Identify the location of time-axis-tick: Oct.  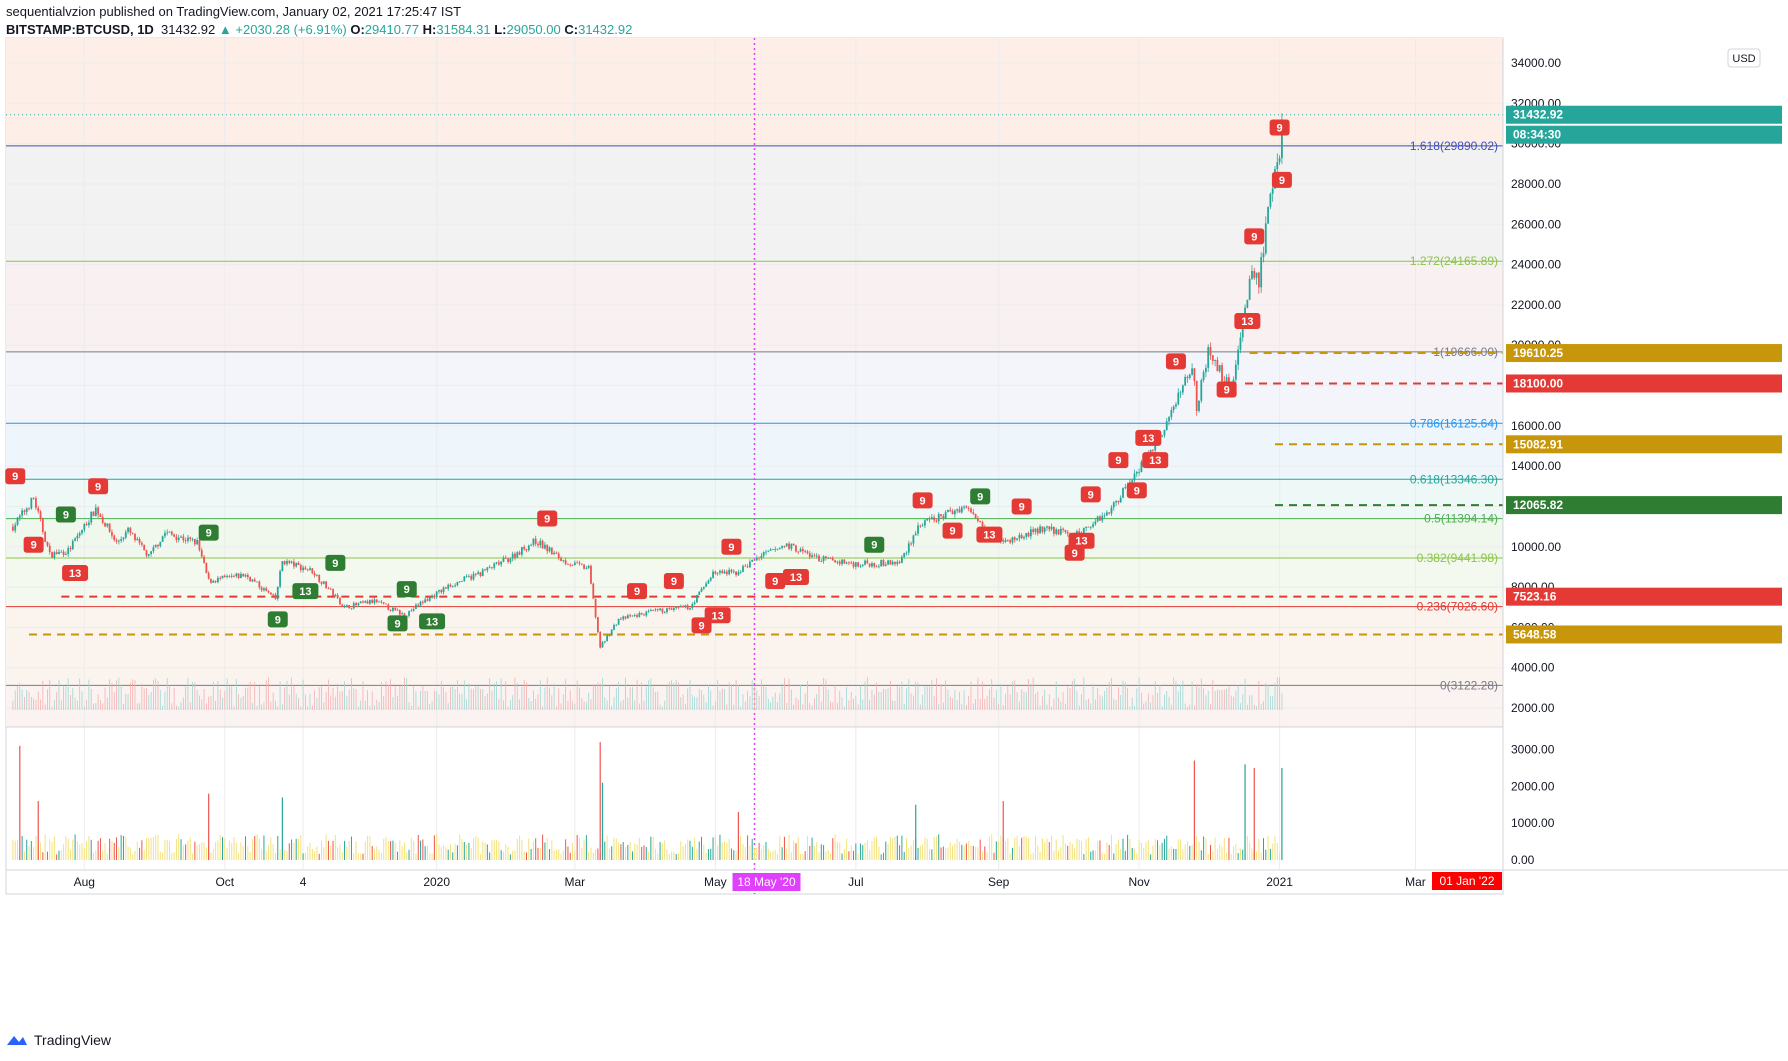
(224, 882).